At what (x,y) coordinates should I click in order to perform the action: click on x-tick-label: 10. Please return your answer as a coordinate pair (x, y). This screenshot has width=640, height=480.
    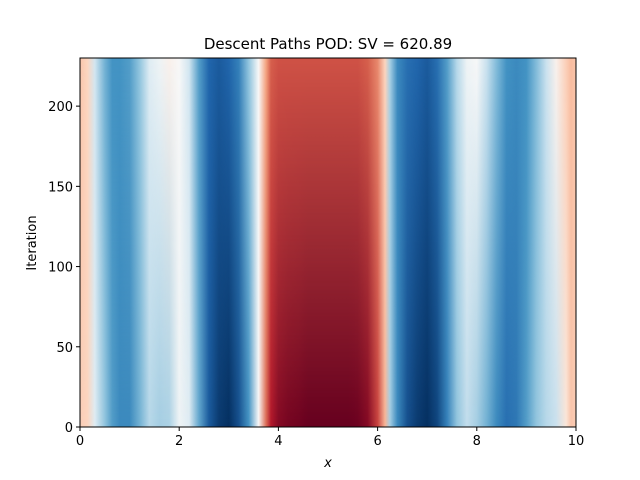
    Looking at the image, I should click on (576, 441).